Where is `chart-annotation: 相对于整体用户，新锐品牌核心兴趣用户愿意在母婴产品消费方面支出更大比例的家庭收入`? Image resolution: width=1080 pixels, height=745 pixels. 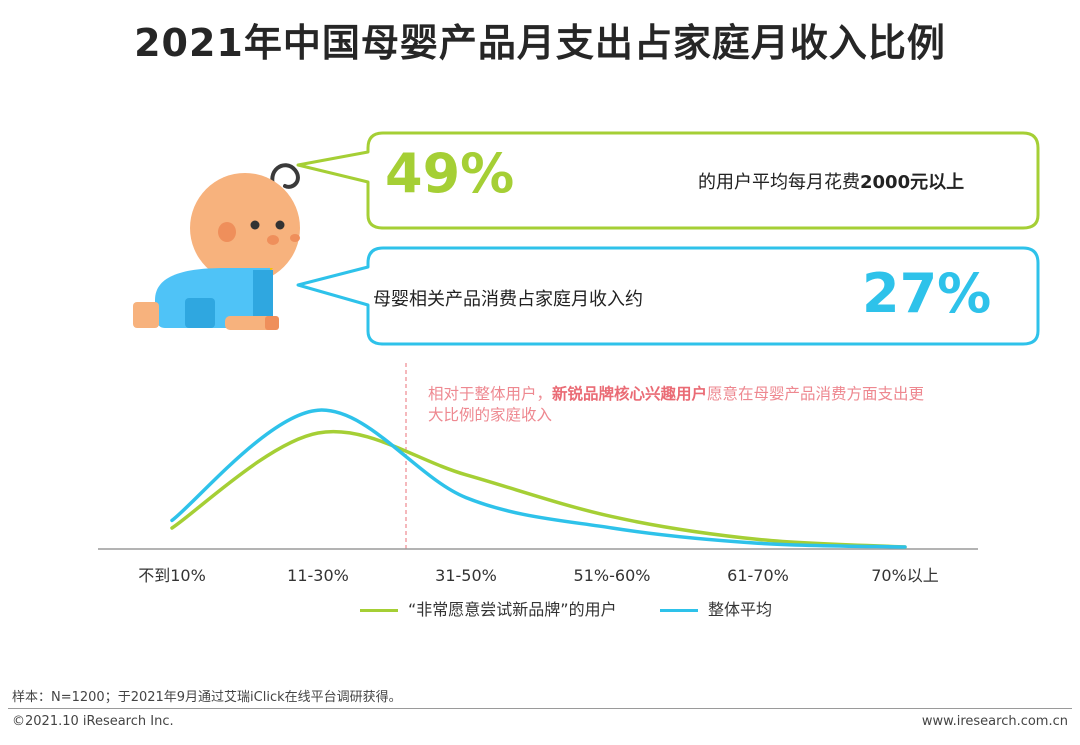 chart-annotation: 相对于整体用户，新锐品牌核心兴趣用户愿意在母婴产品消费方面支出更大比例的家庭收入 is located at coordinates (676, 404).